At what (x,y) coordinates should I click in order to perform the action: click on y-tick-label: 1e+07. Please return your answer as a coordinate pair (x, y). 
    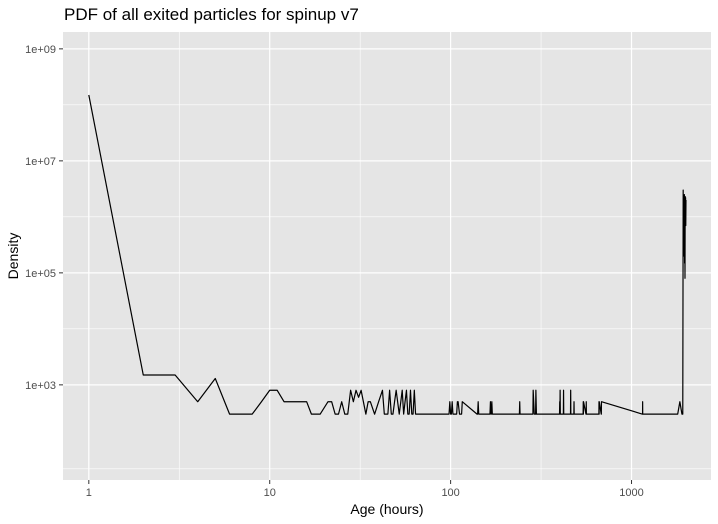
    Looking at the image, I should click on (40, 162).